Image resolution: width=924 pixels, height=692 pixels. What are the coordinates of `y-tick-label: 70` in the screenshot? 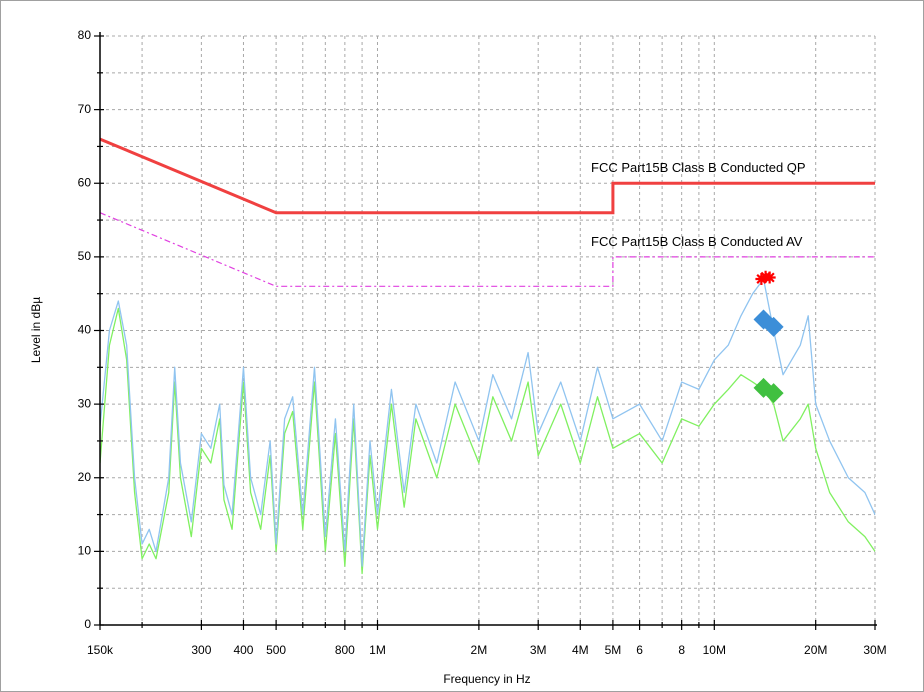 It's located at (85, 109).